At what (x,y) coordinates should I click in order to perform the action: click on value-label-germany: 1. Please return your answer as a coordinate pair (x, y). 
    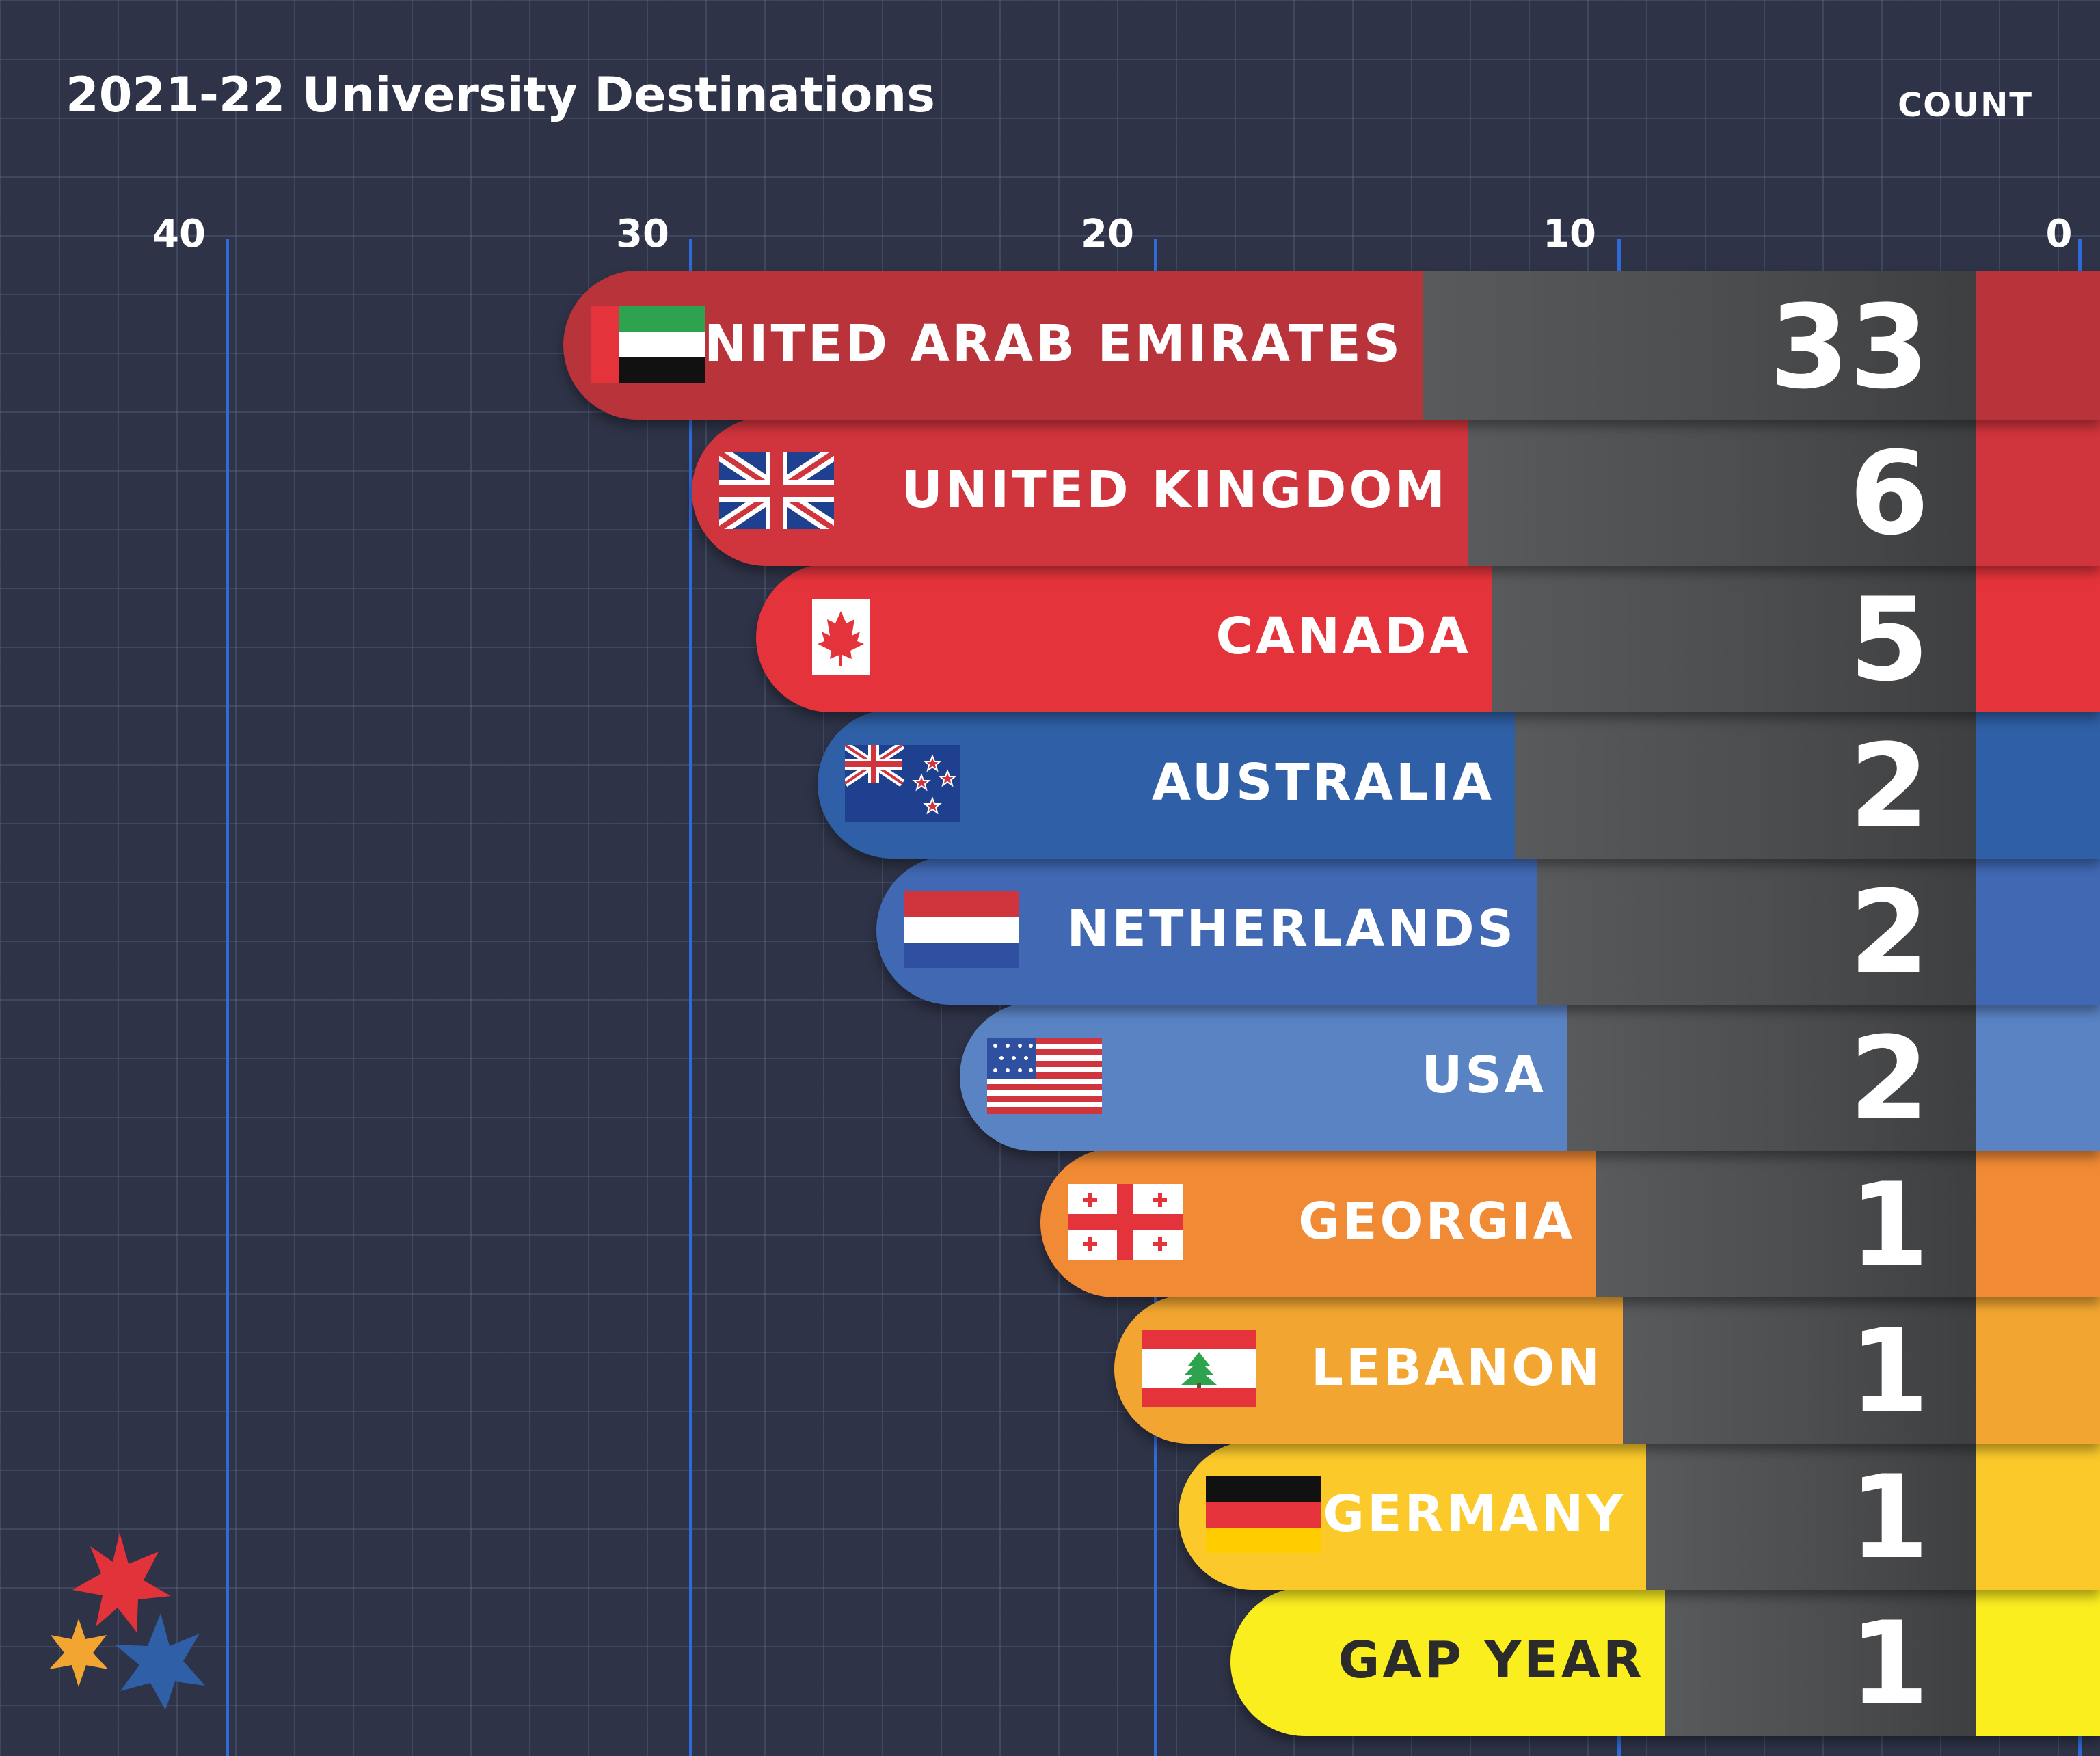
    Looking at the image, I should click on (1889, 1517).